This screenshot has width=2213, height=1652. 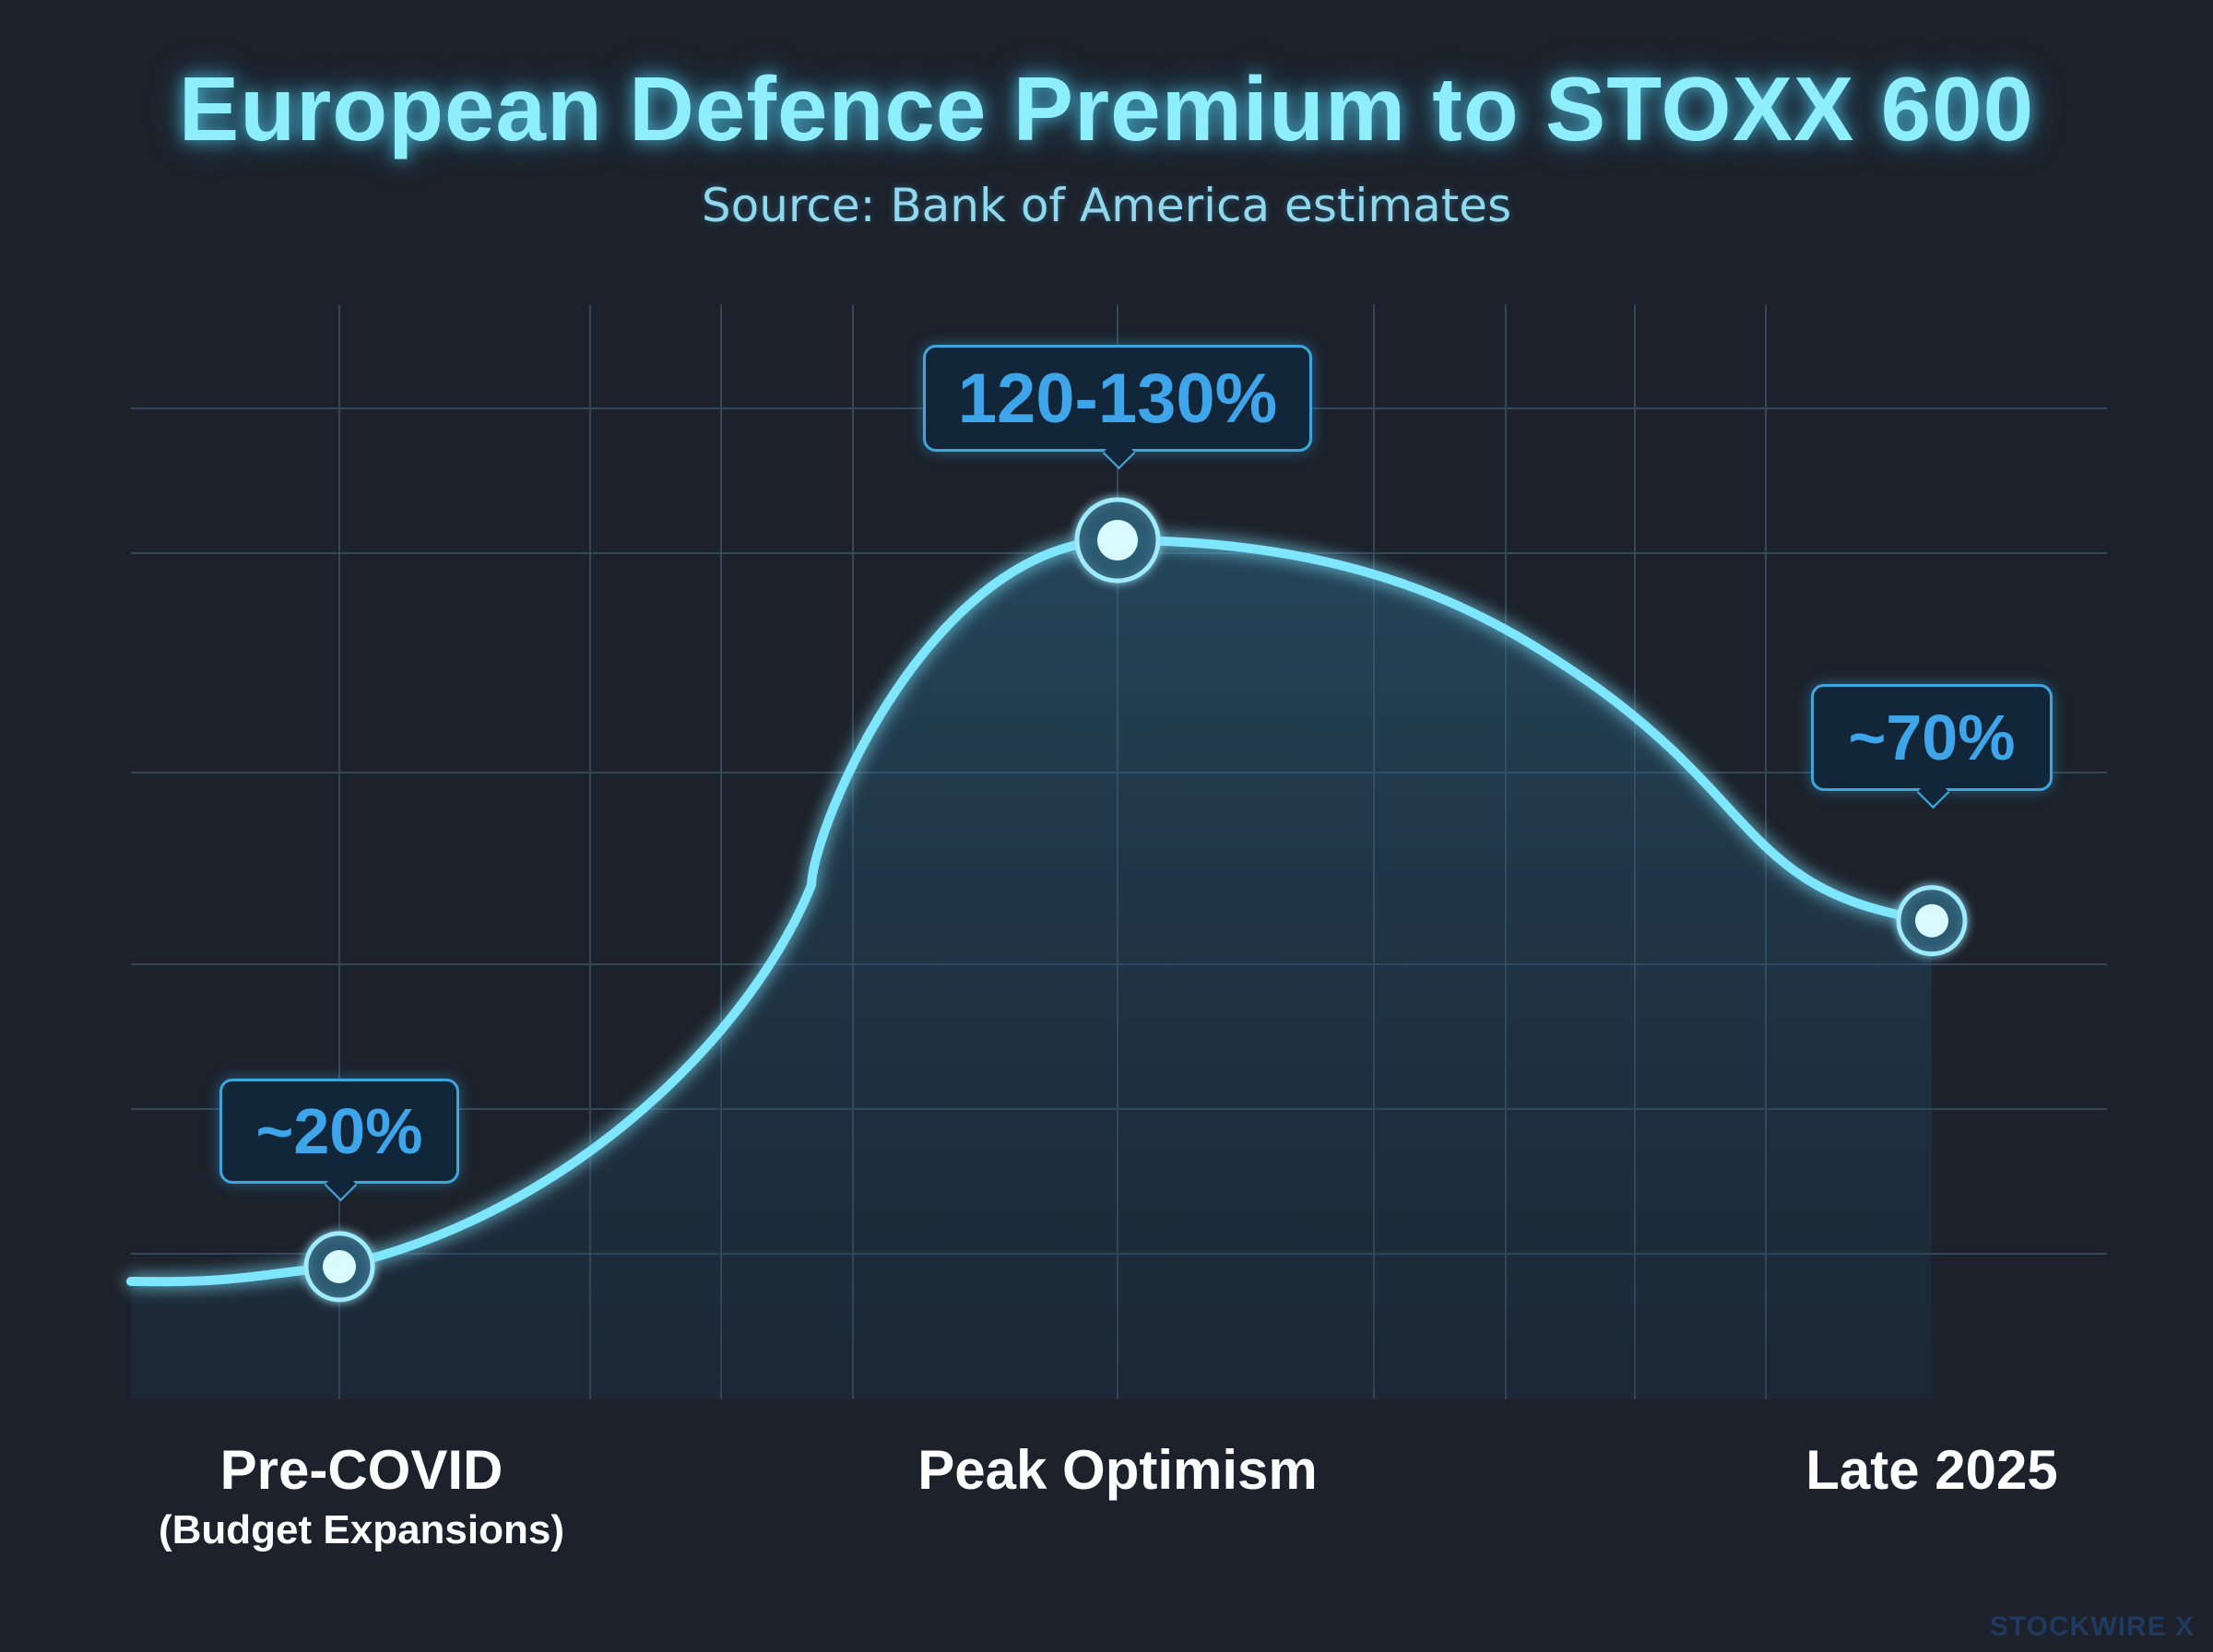 I want to click on data-label-callout: 120-130%, so click(x=1117, y=398).